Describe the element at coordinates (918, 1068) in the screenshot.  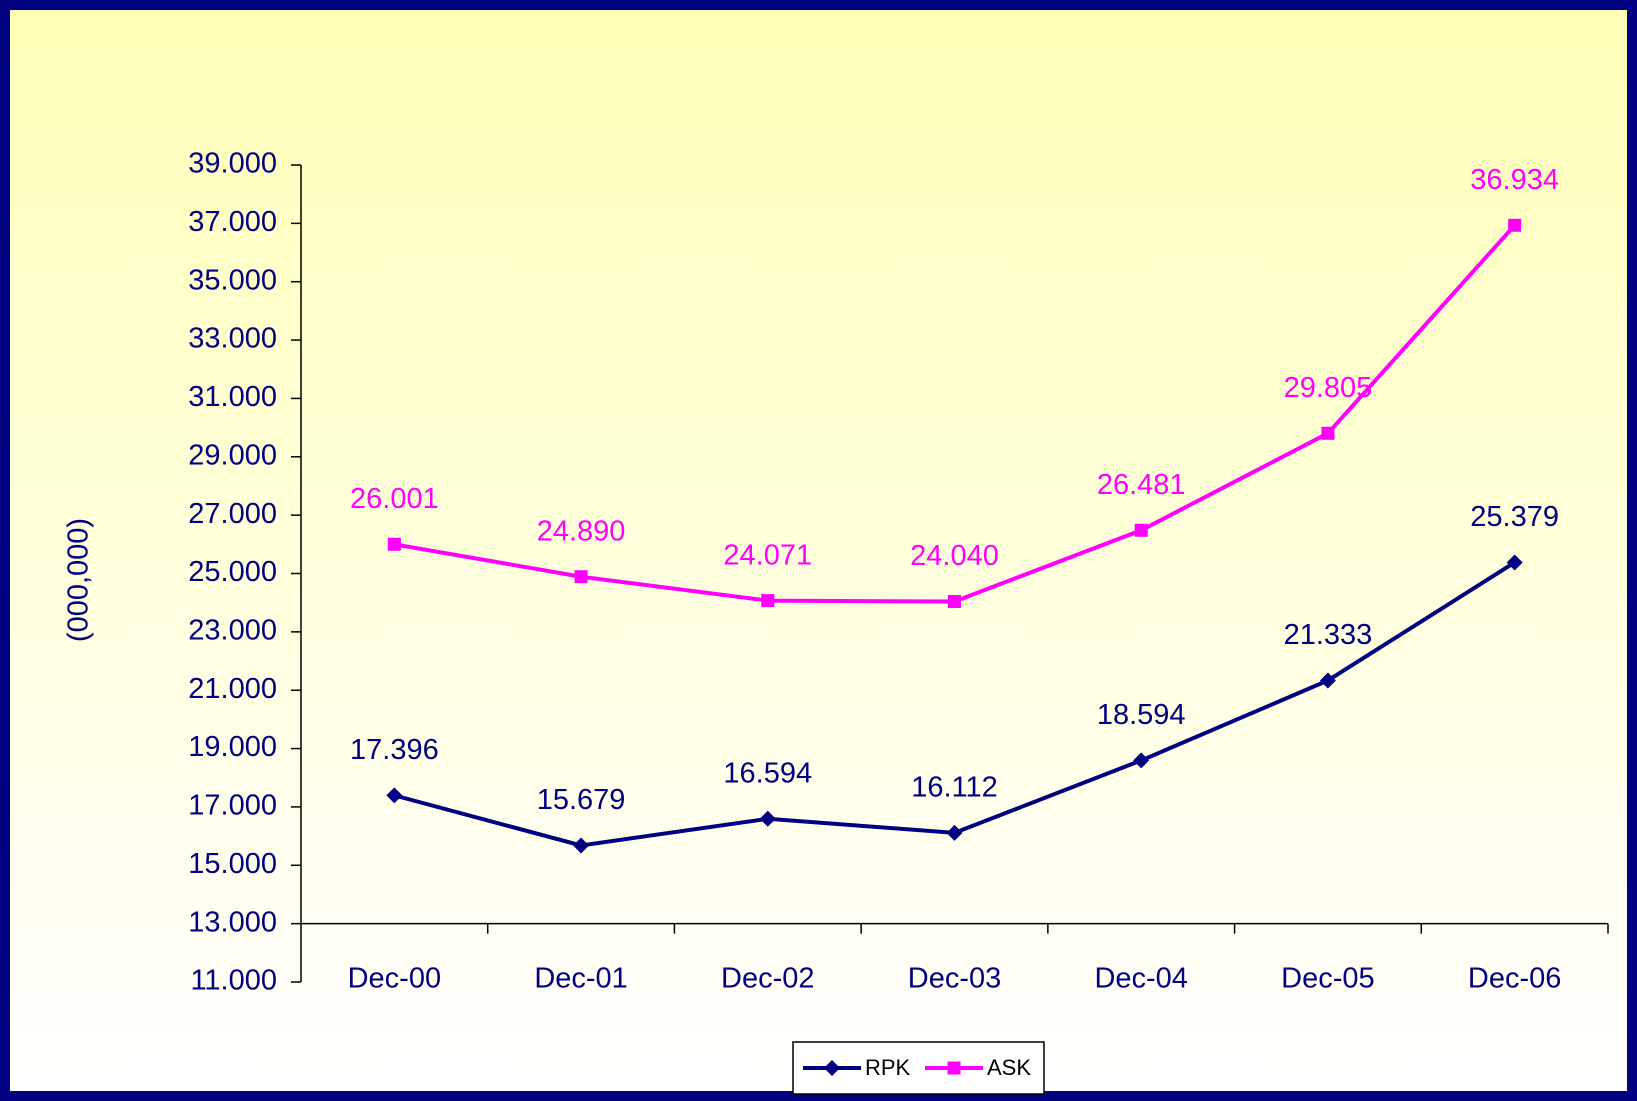
I see `legend-box` at that location.